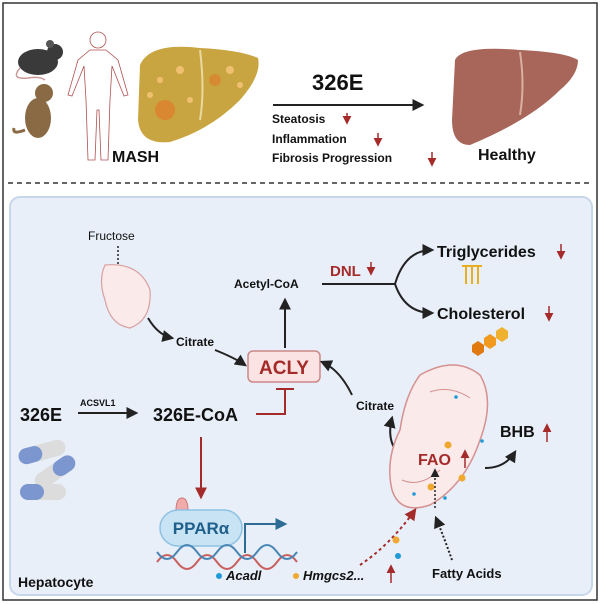  I want to click on drug-label: 326E, so click(41, 415).